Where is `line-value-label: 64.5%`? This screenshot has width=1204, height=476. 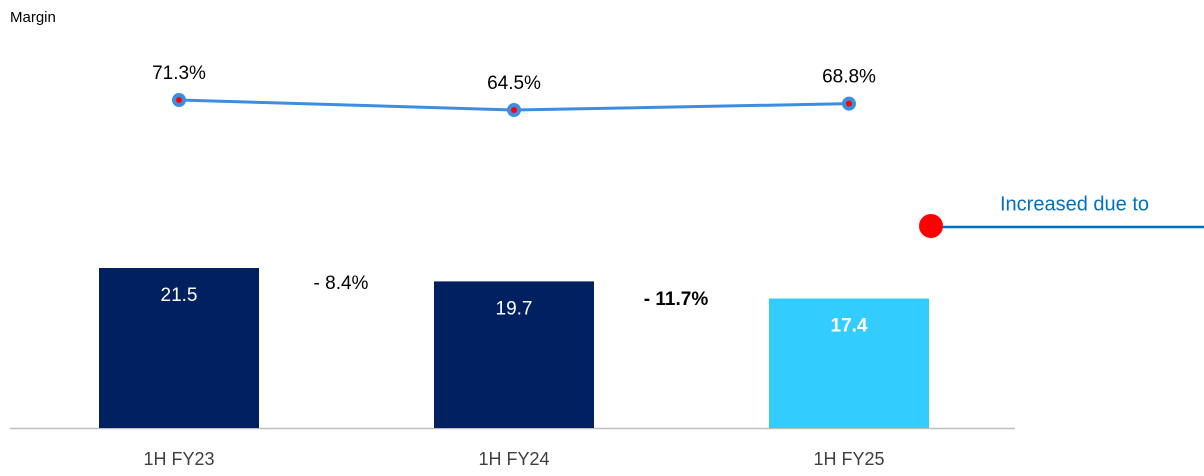
line-value-label: 64.5% is located at coordinates (514, 83).